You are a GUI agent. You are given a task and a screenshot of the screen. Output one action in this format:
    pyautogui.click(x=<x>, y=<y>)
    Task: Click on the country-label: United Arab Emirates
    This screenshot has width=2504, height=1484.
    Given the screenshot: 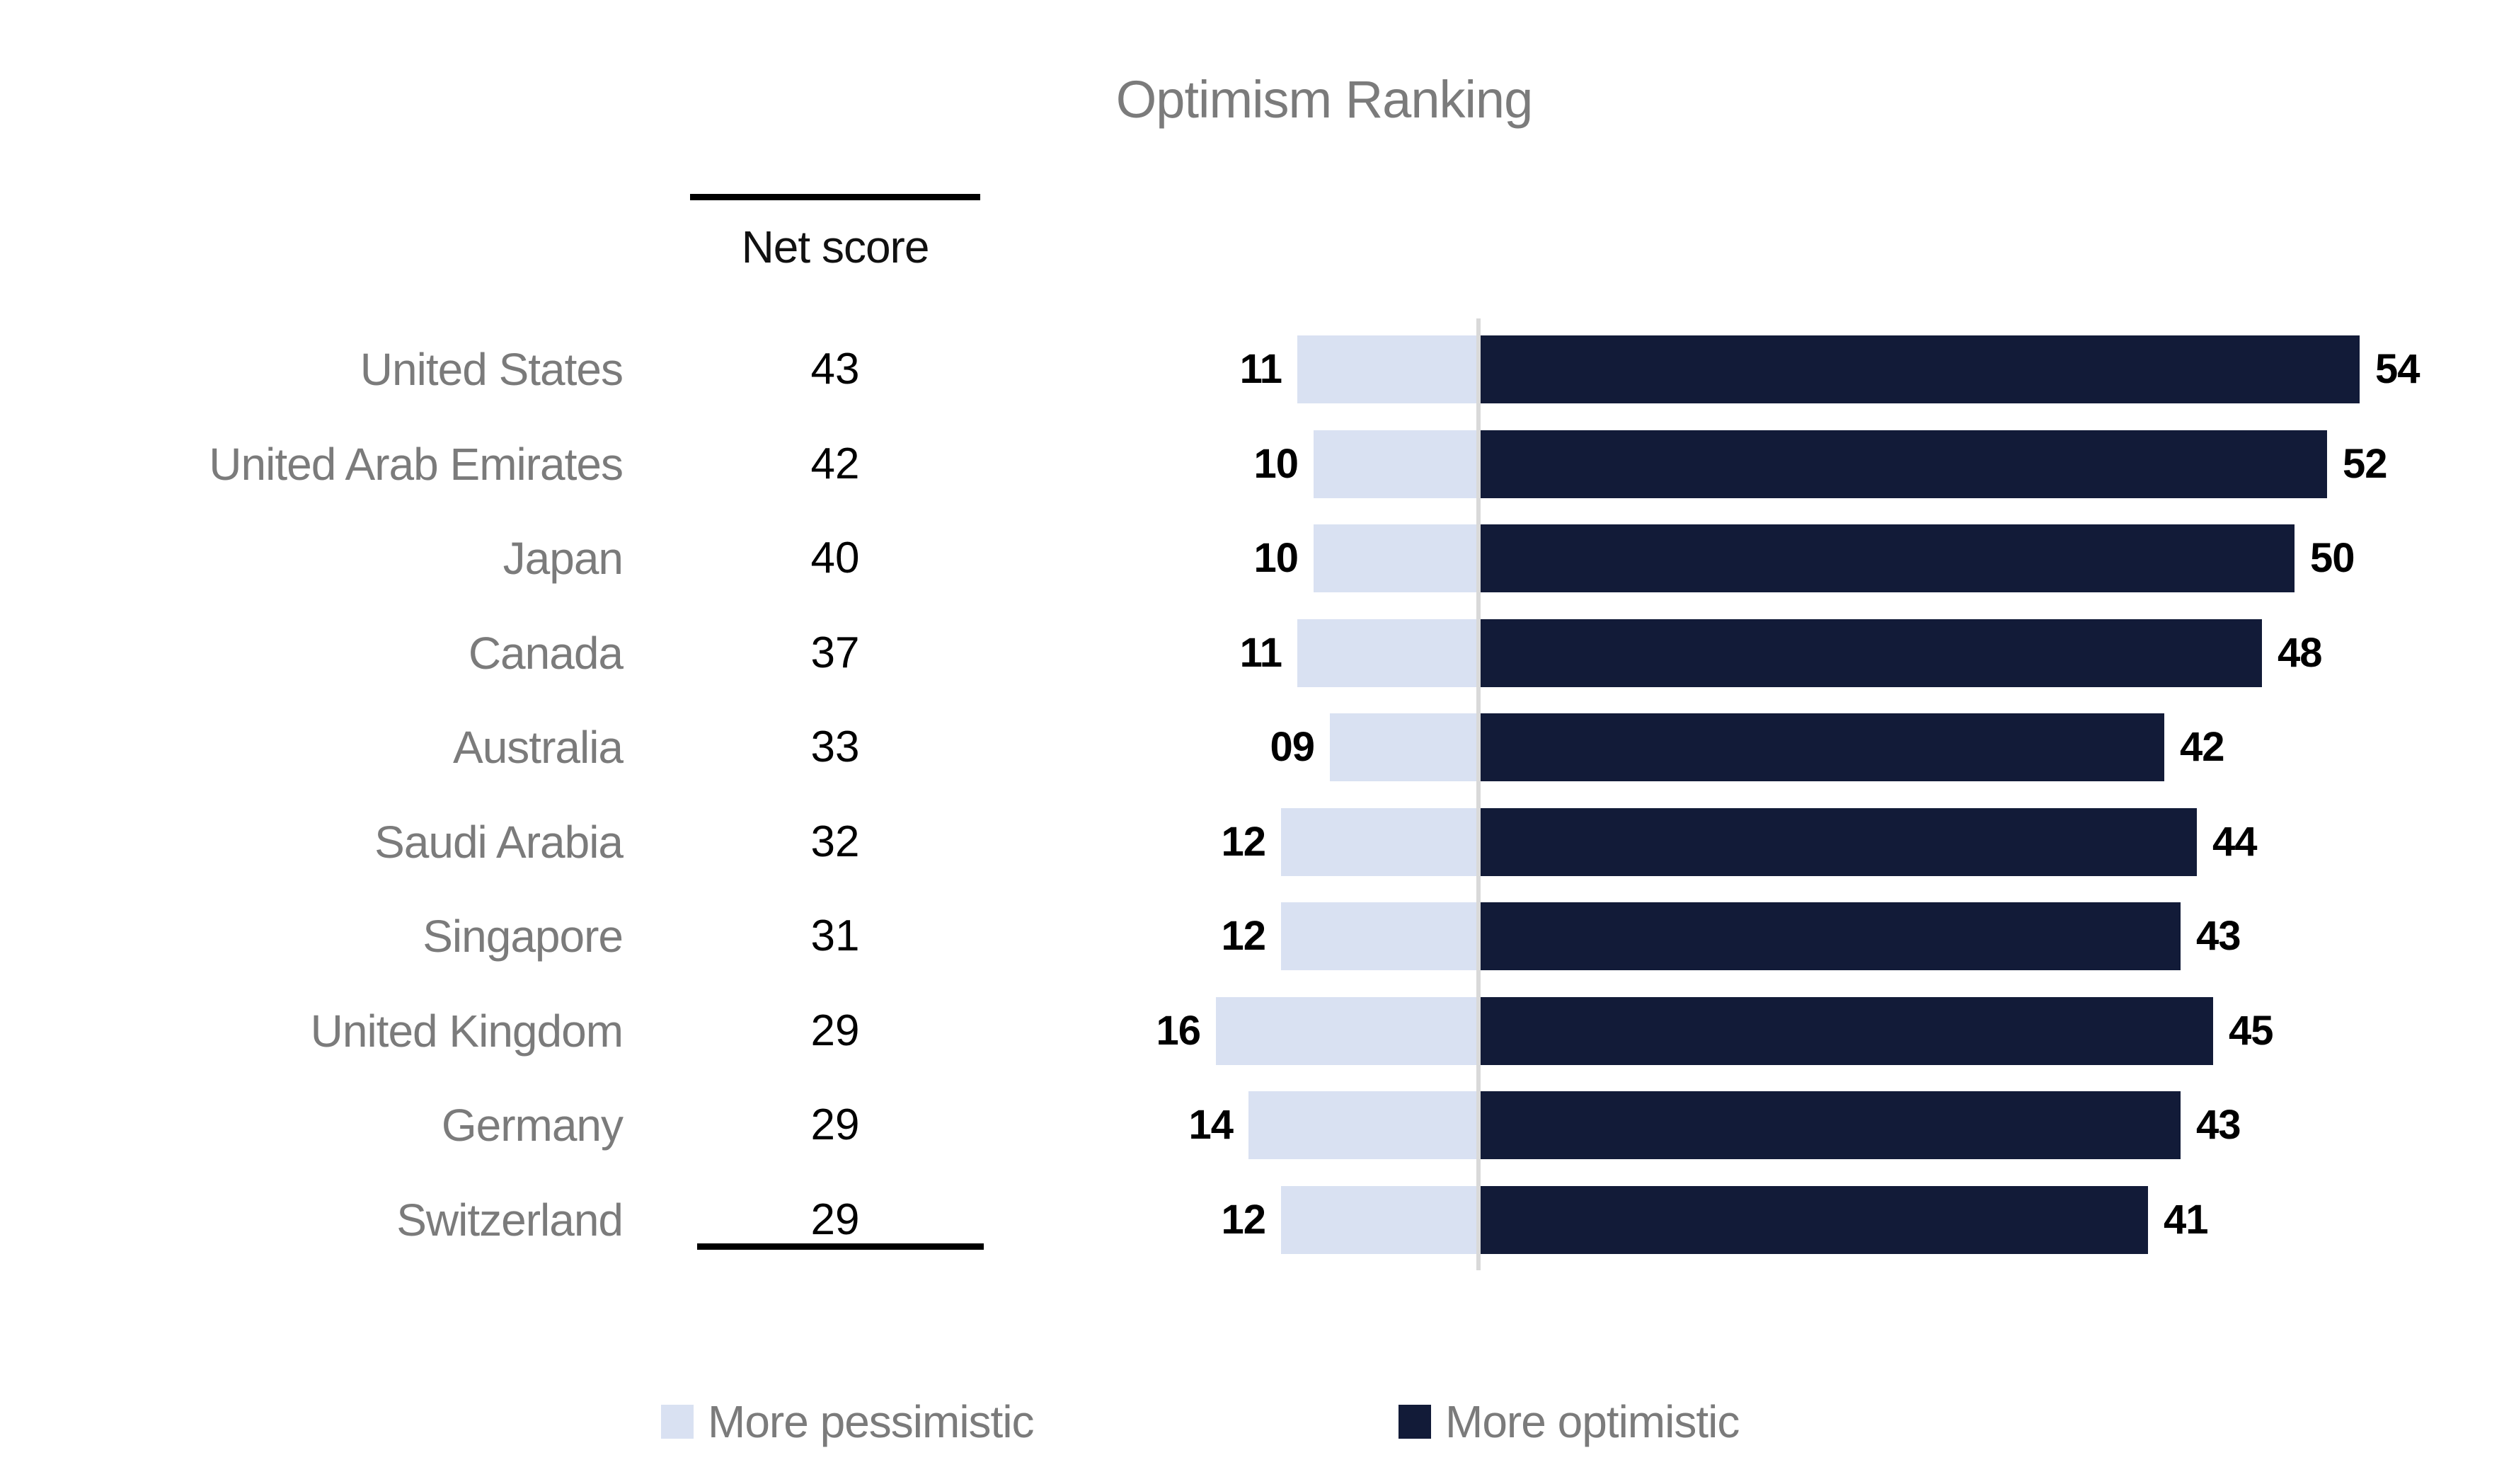 What is the action you would take?
    pyautogui.click(x=416, y=464)
    